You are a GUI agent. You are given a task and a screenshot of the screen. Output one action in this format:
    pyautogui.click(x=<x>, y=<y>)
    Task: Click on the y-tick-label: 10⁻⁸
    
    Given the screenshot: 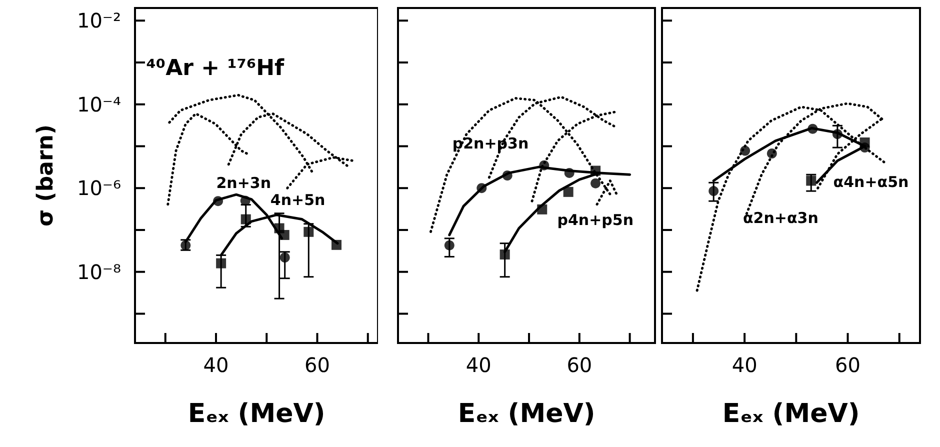 What is the action you would take?
    pyautogui.click(x=98, y=272)
    